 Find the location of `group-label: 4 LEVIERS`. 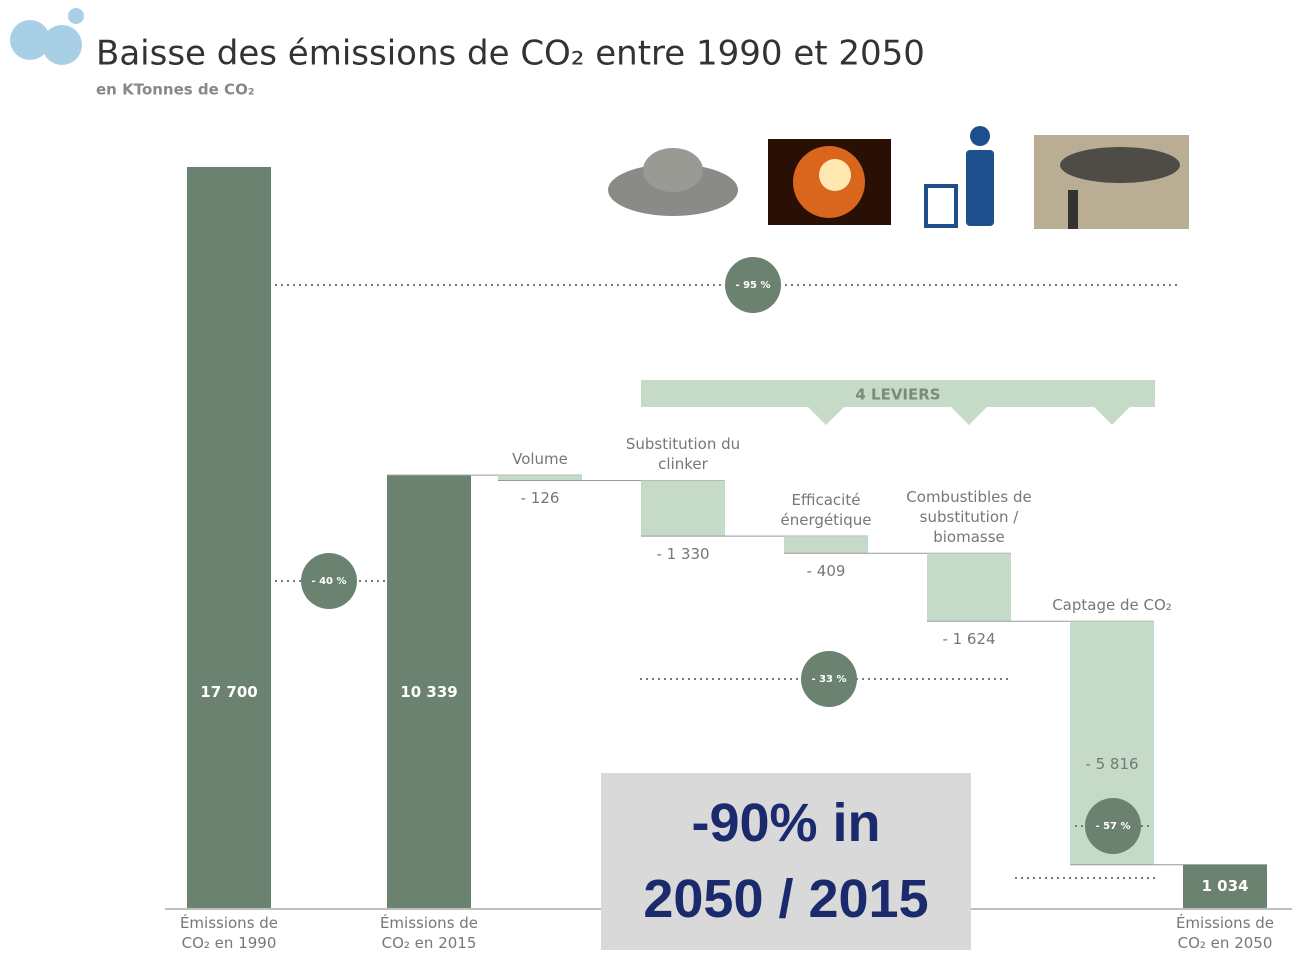

group-label: 4 LEVIERS is located at coordinates (897, 395).